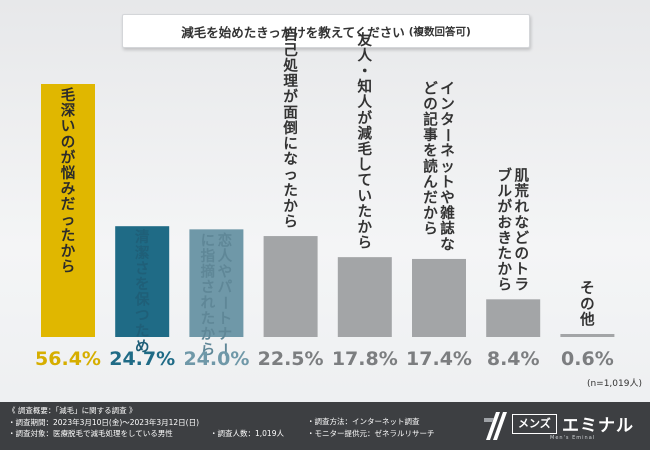 Image resolution: width=650 pixels, height=450 pixels. What do you see at coordinates (447, 105) in the screenshot?
I see `svg-text: ン` at bounding box center [447, 105].